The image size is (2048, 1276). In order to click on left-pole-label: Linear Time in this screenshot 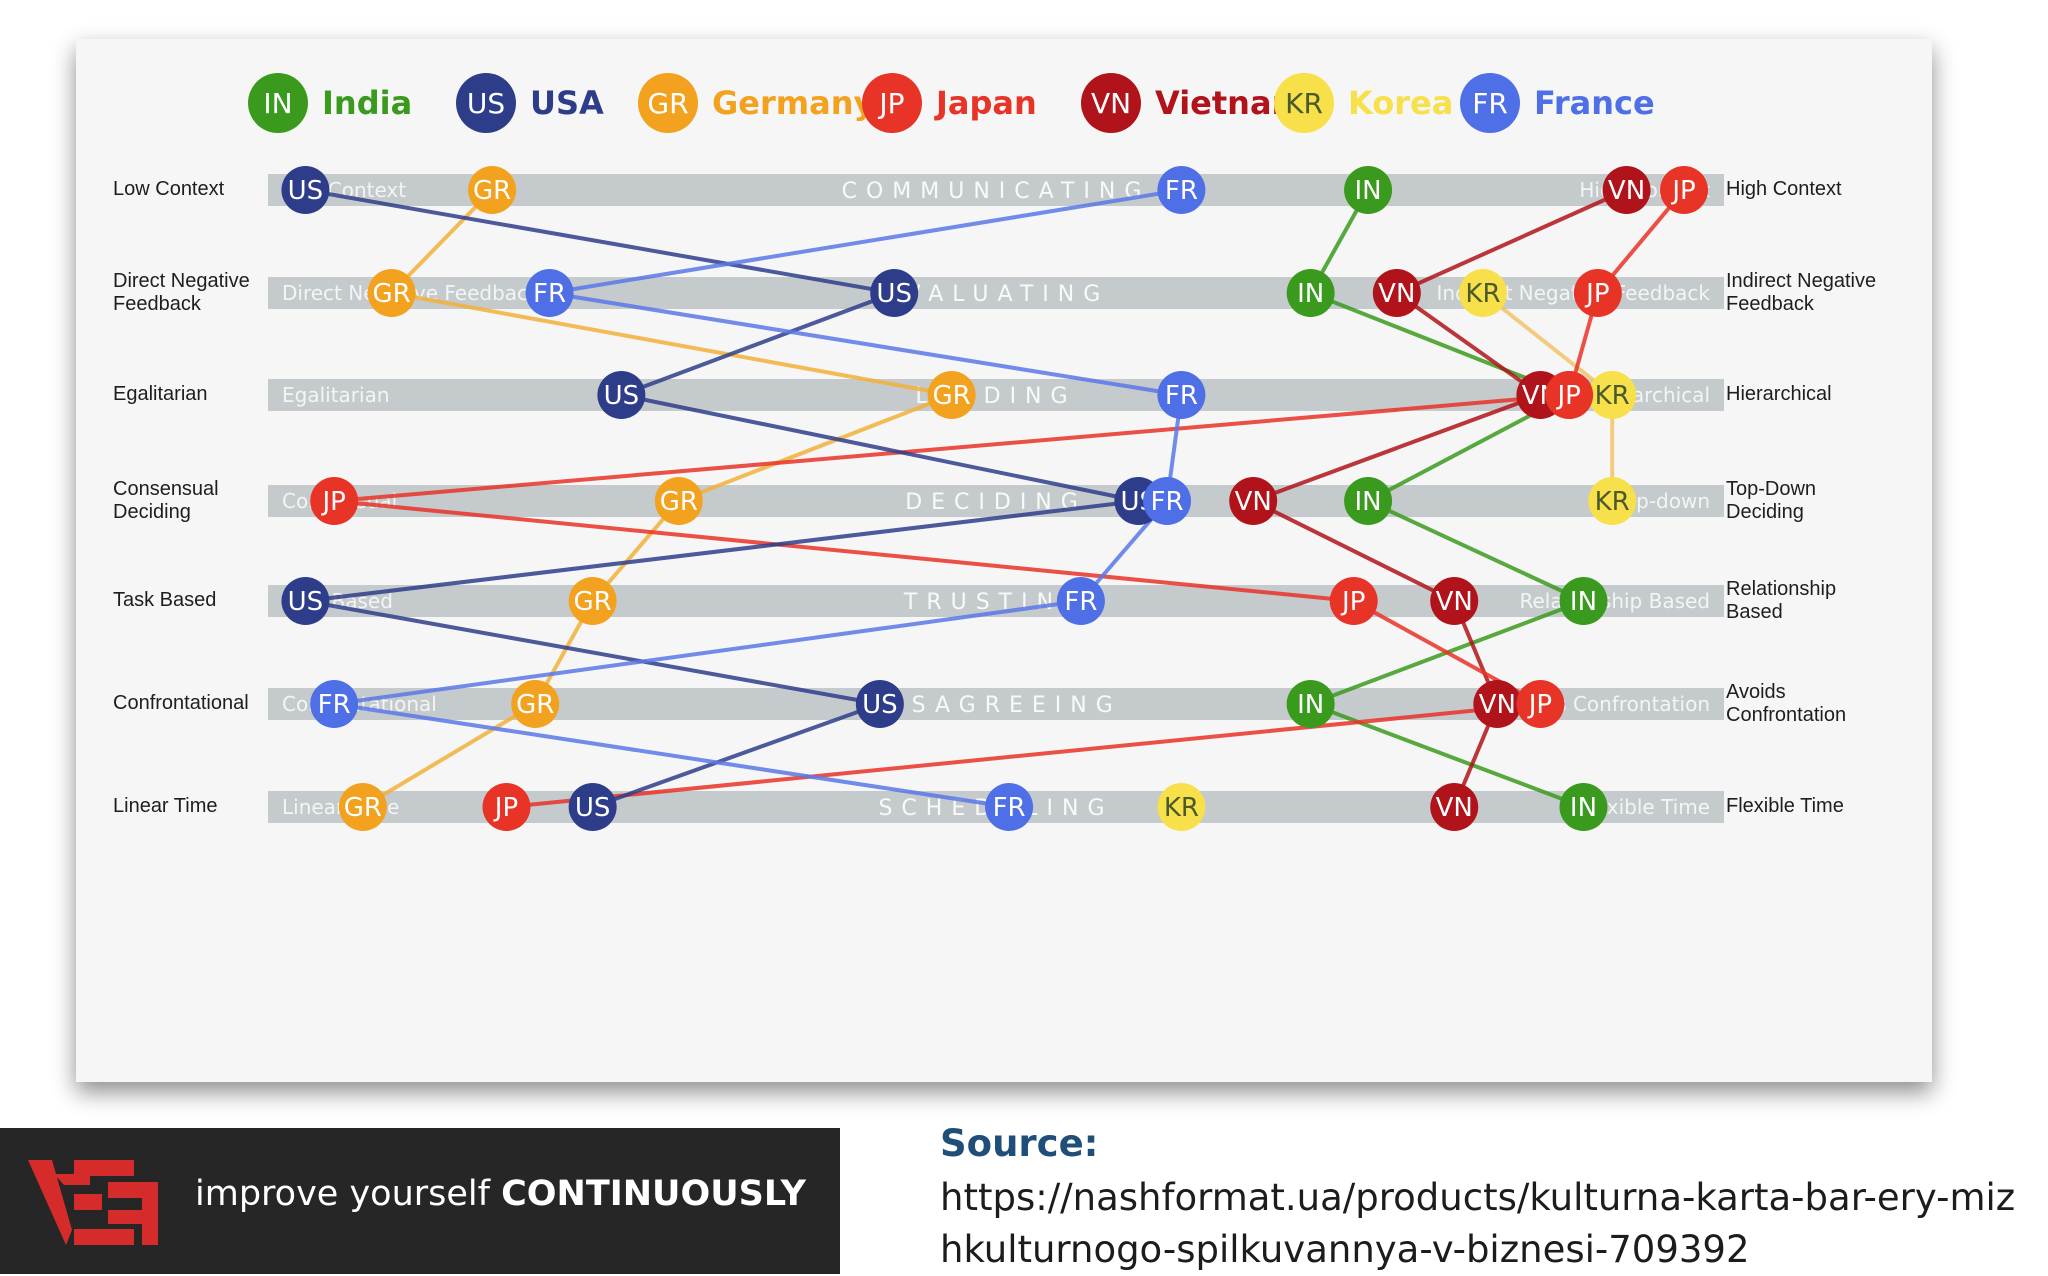, I will do `click(165, 806)`.